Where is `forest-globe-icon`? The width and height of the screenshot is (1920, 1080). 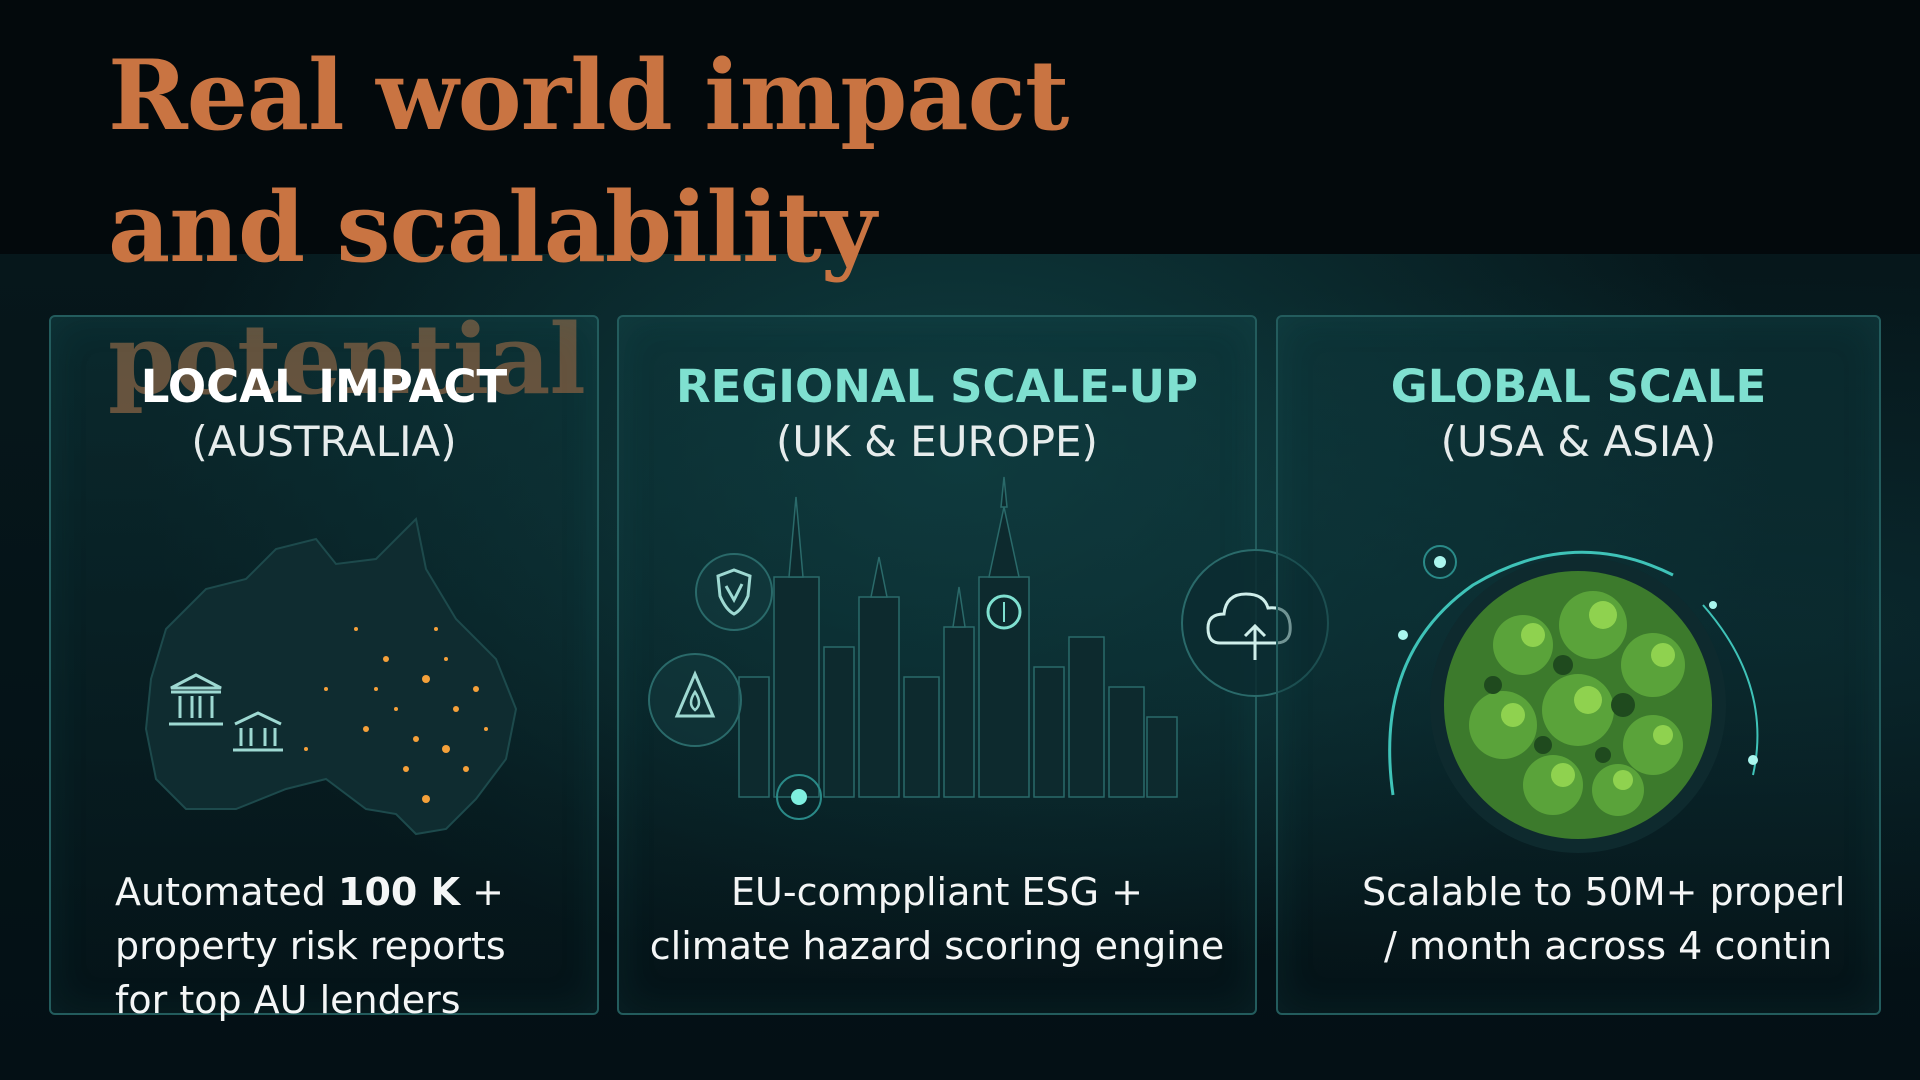
forest-globe-icon is located at coordinates (1573, 701).